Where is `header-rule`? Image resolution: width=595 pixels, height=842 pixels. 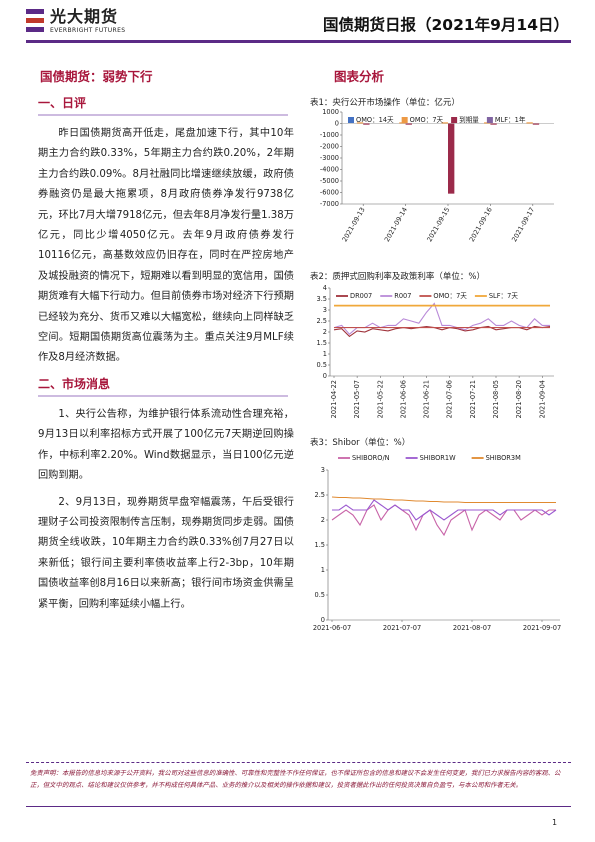 header-rule is located at coordinates (298, 41).